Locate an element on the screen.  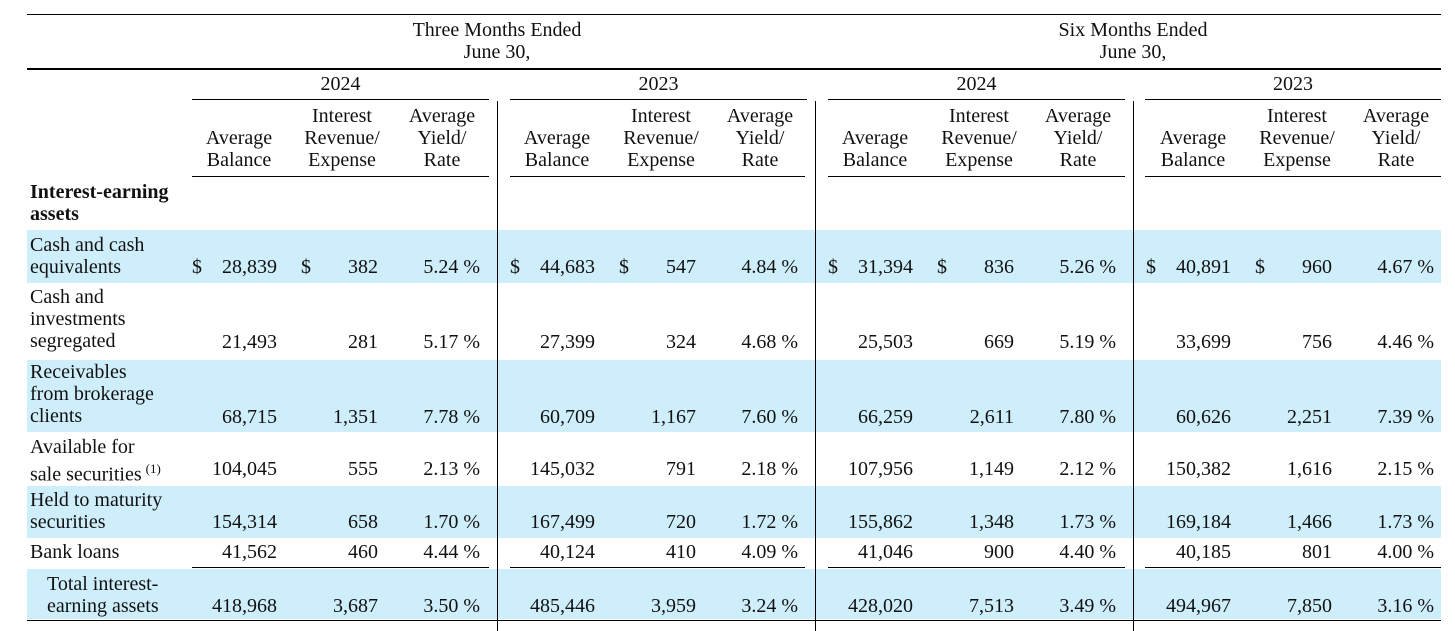
cell-cash-3: 44,683 is located at coordinates (567, 267).